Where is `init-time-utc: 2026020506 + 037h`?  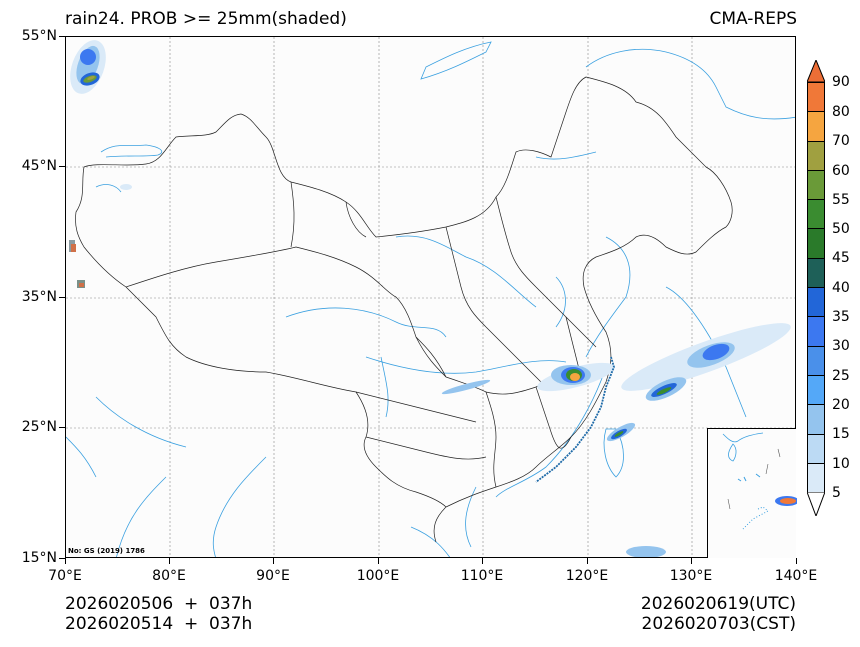 init-time-utc: 2026020506 + 037h is located at coordinates (159, 604).